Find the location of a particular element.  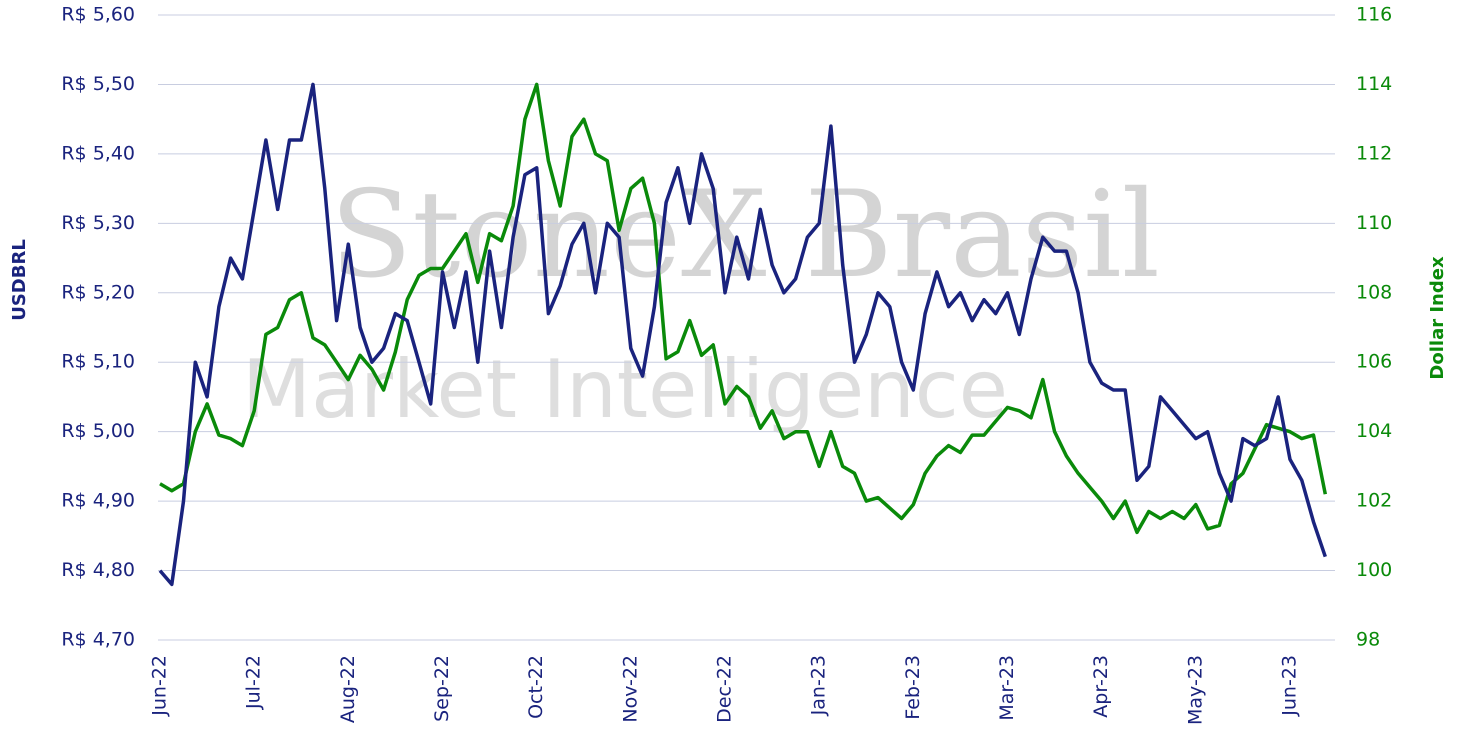

x-tick-label: May-23 is located at coordinates (1195, 690).